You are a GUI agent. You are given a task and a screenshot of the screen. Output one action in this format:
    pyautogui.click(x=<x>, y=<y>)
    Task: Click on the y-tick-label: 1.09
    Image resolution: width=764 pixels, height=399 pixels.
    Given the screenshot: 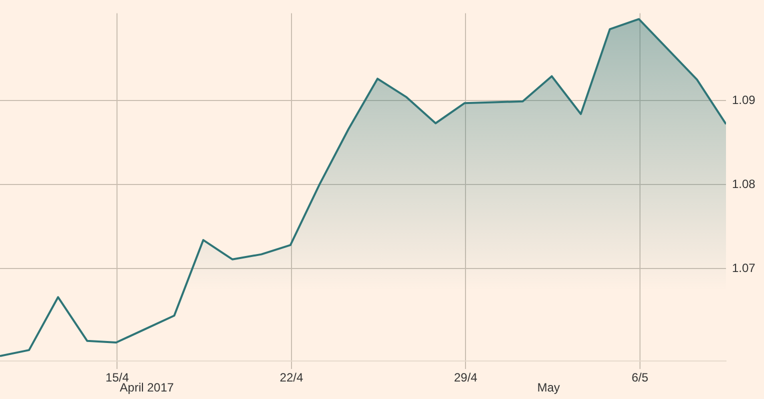 What is the action you would take?
    pyautogui.click(x=744, y=99)
    